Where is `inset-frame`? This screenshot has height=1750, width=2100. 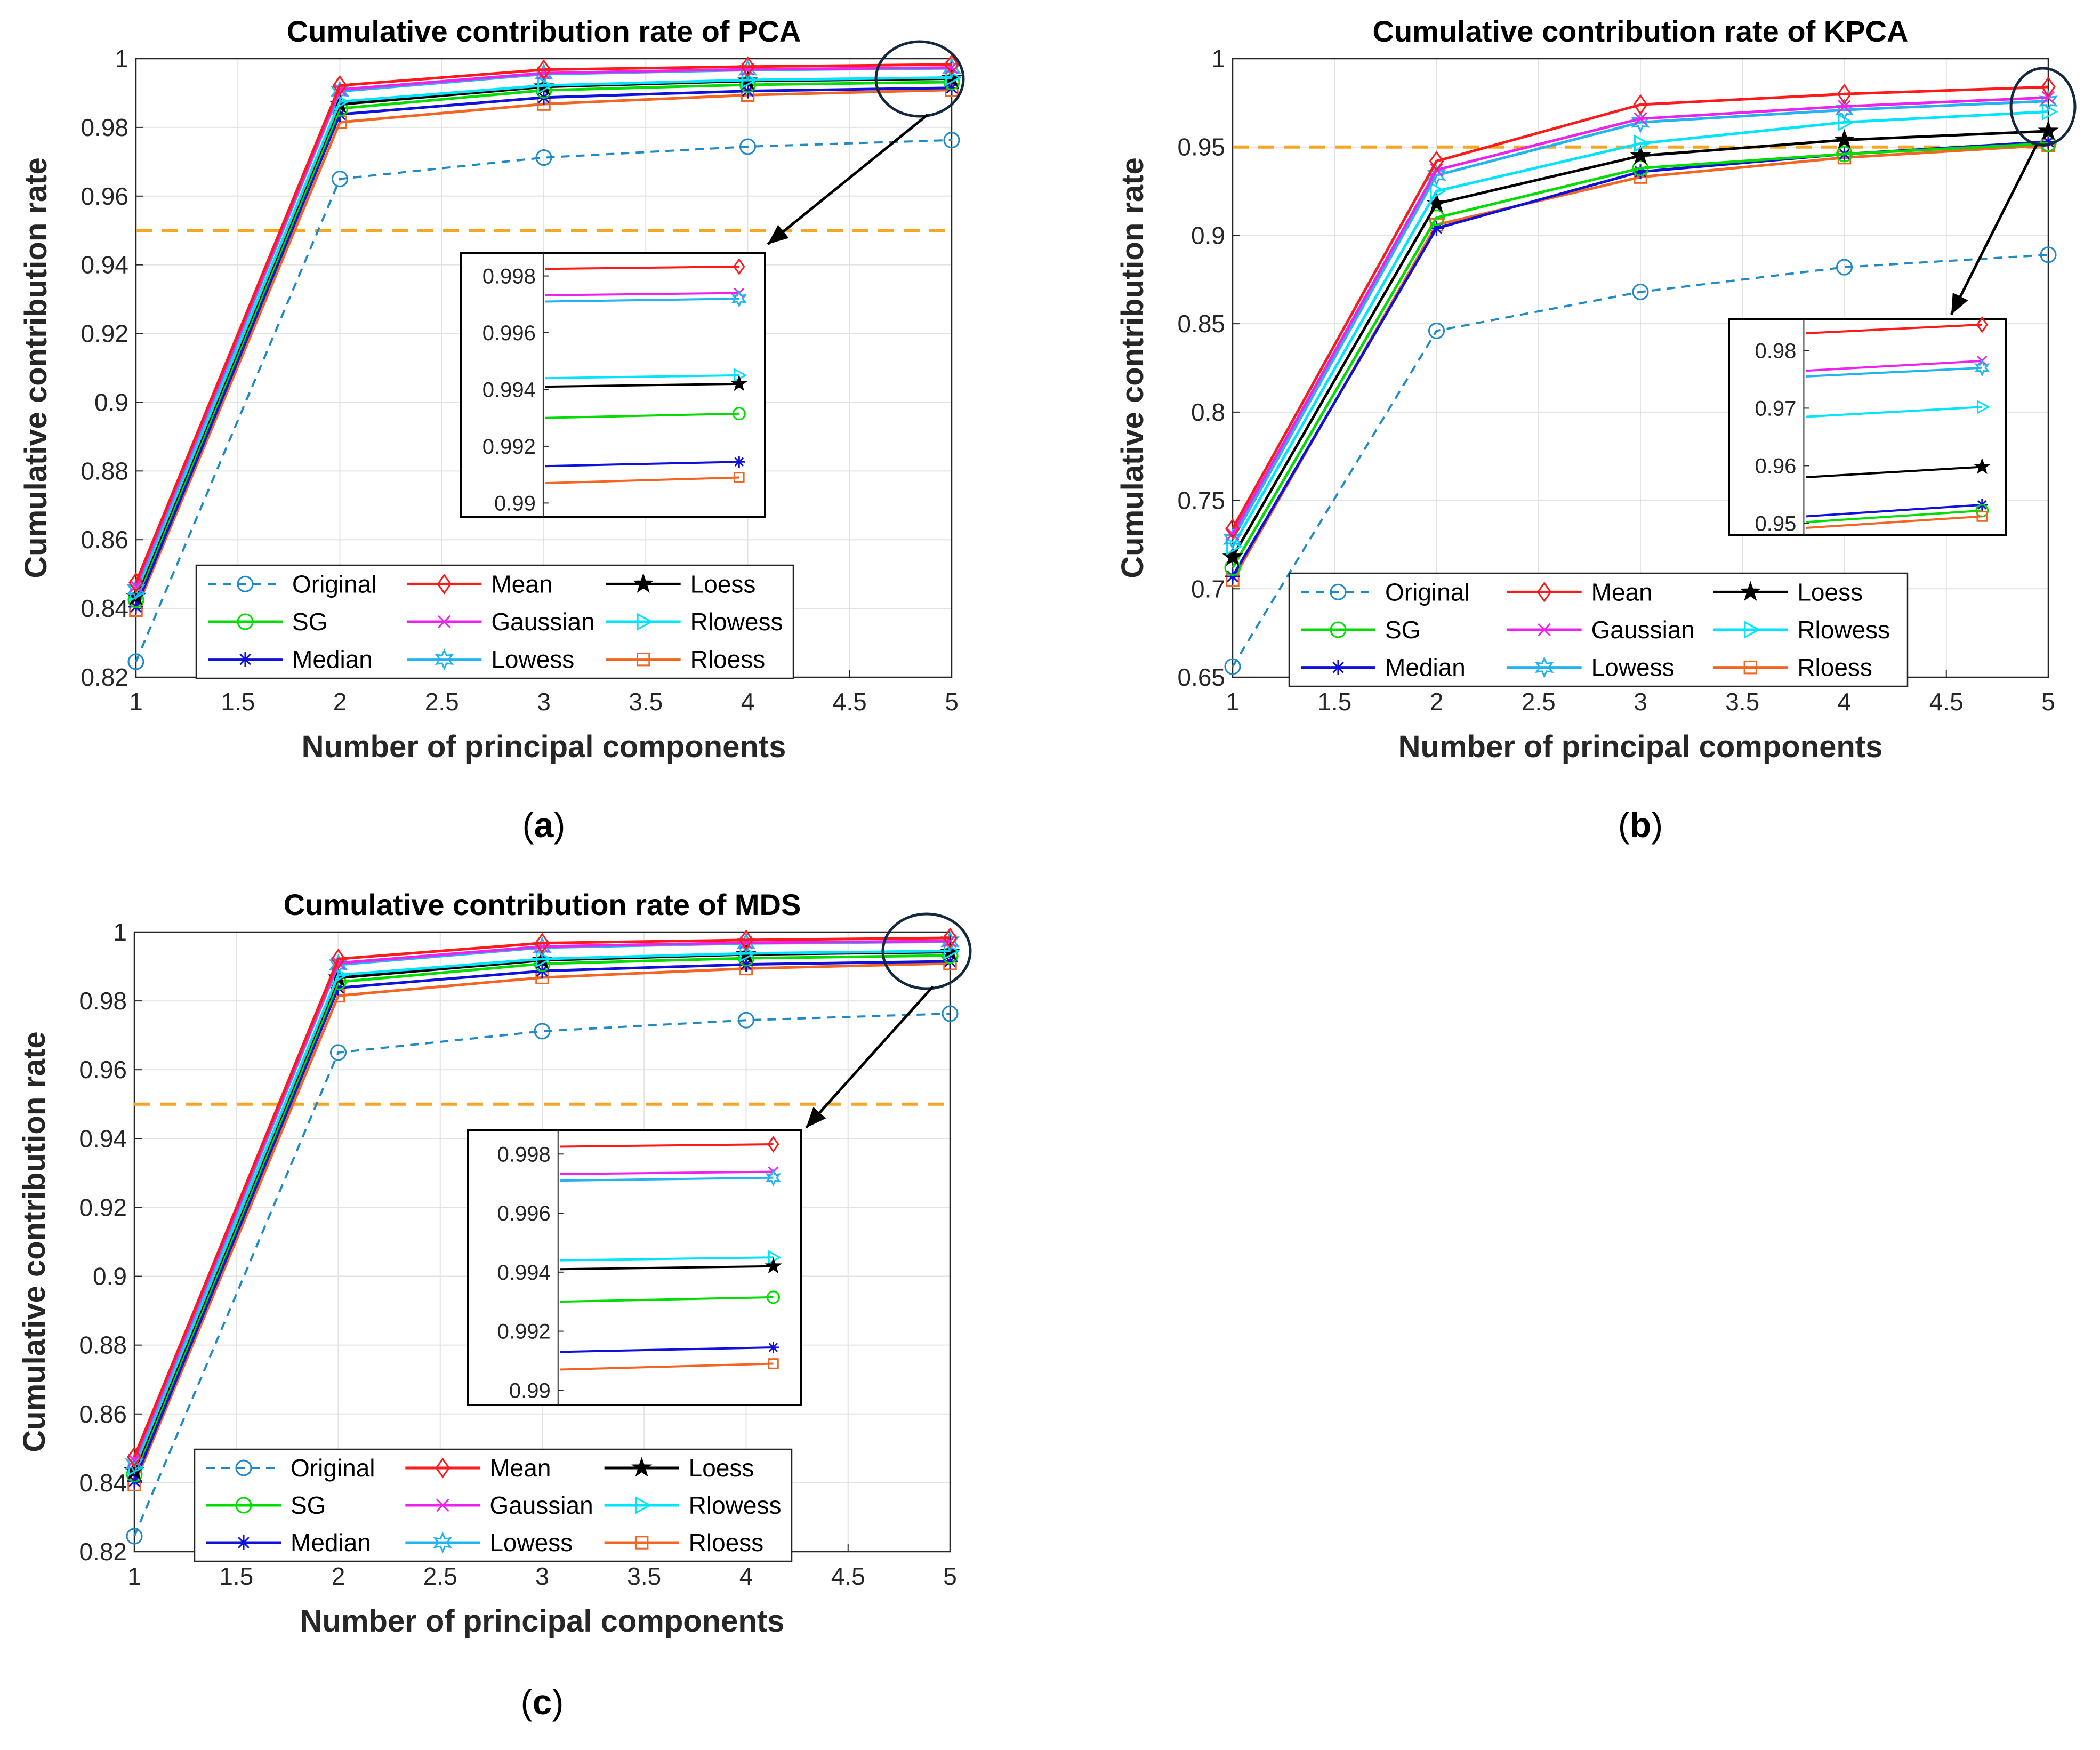
inset-frame is located at coordinates (1867, 427).